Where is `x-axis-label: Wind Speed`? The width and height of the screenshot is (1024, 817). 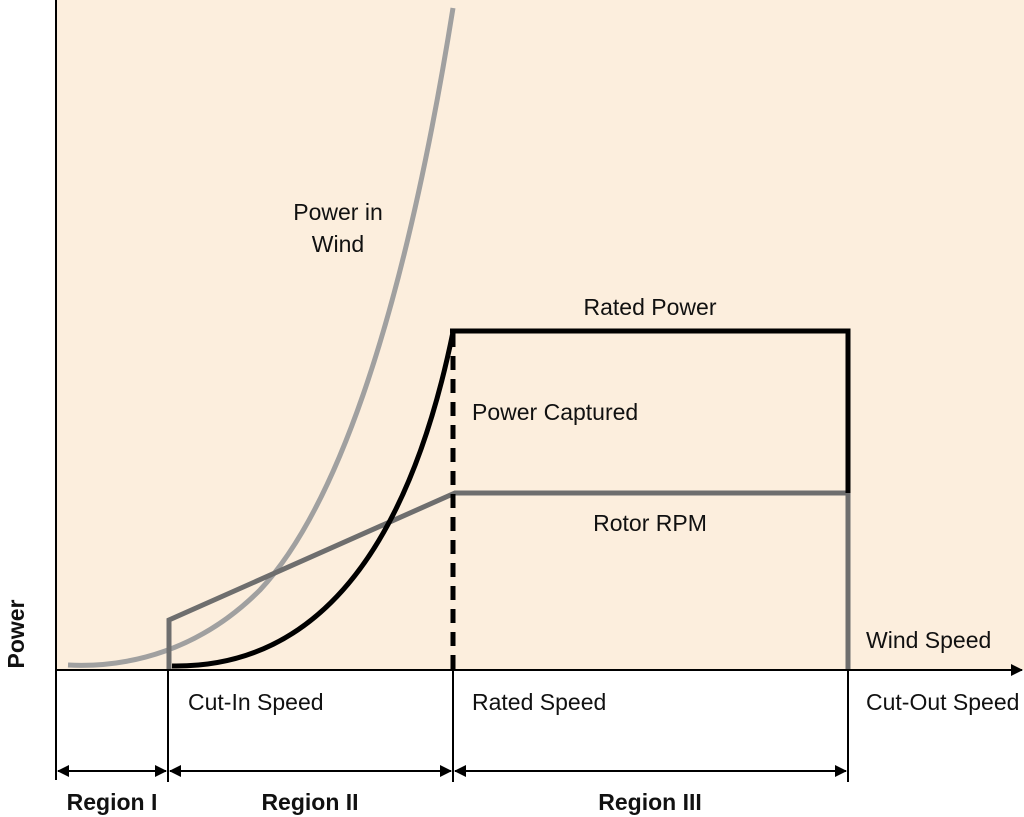
x-axis-label: Wind Speed is located at coordinates (928, 640).